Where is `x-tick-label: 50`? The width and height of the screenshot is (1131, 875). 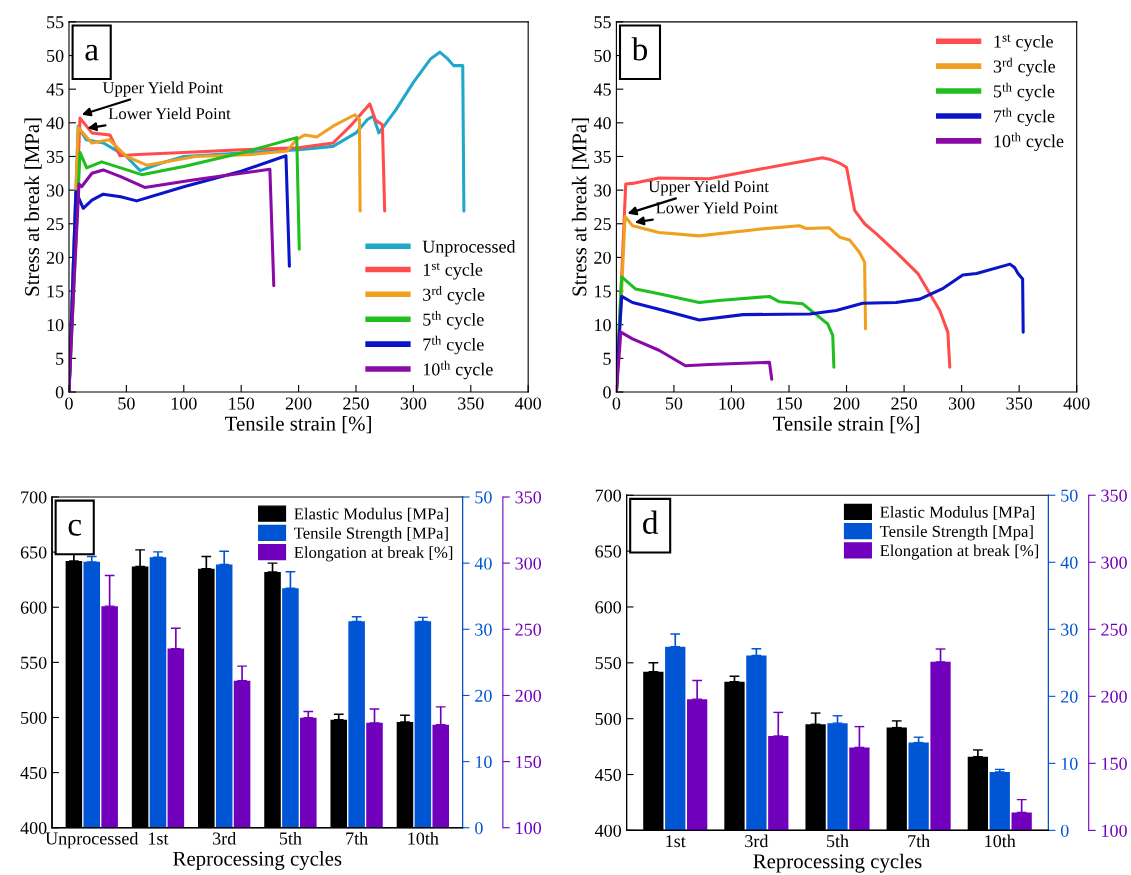
x-tick-label: 50 is located at coordinates (126, 403).